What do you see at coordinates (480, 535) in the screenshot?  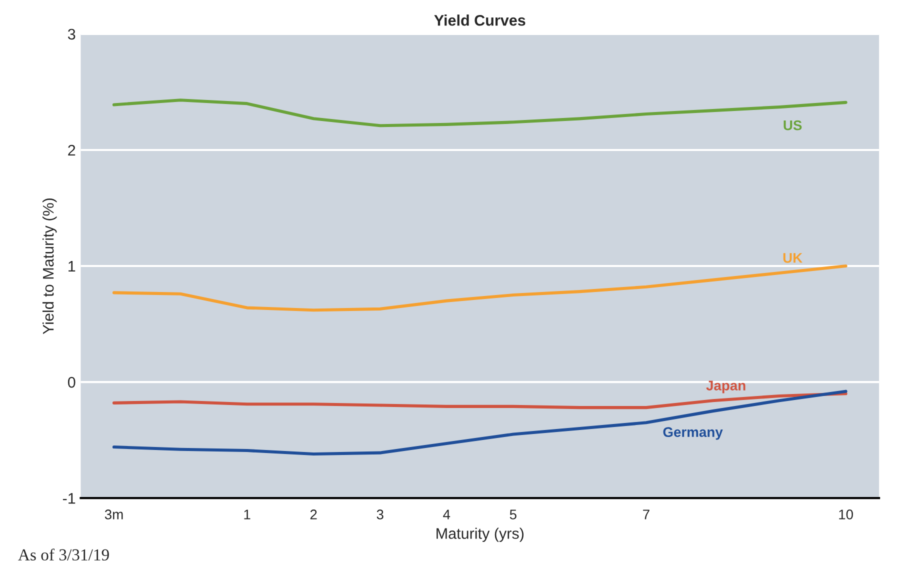 I see `x-axis-title: Maturity (yrs)` at bounding box center [480, 535].